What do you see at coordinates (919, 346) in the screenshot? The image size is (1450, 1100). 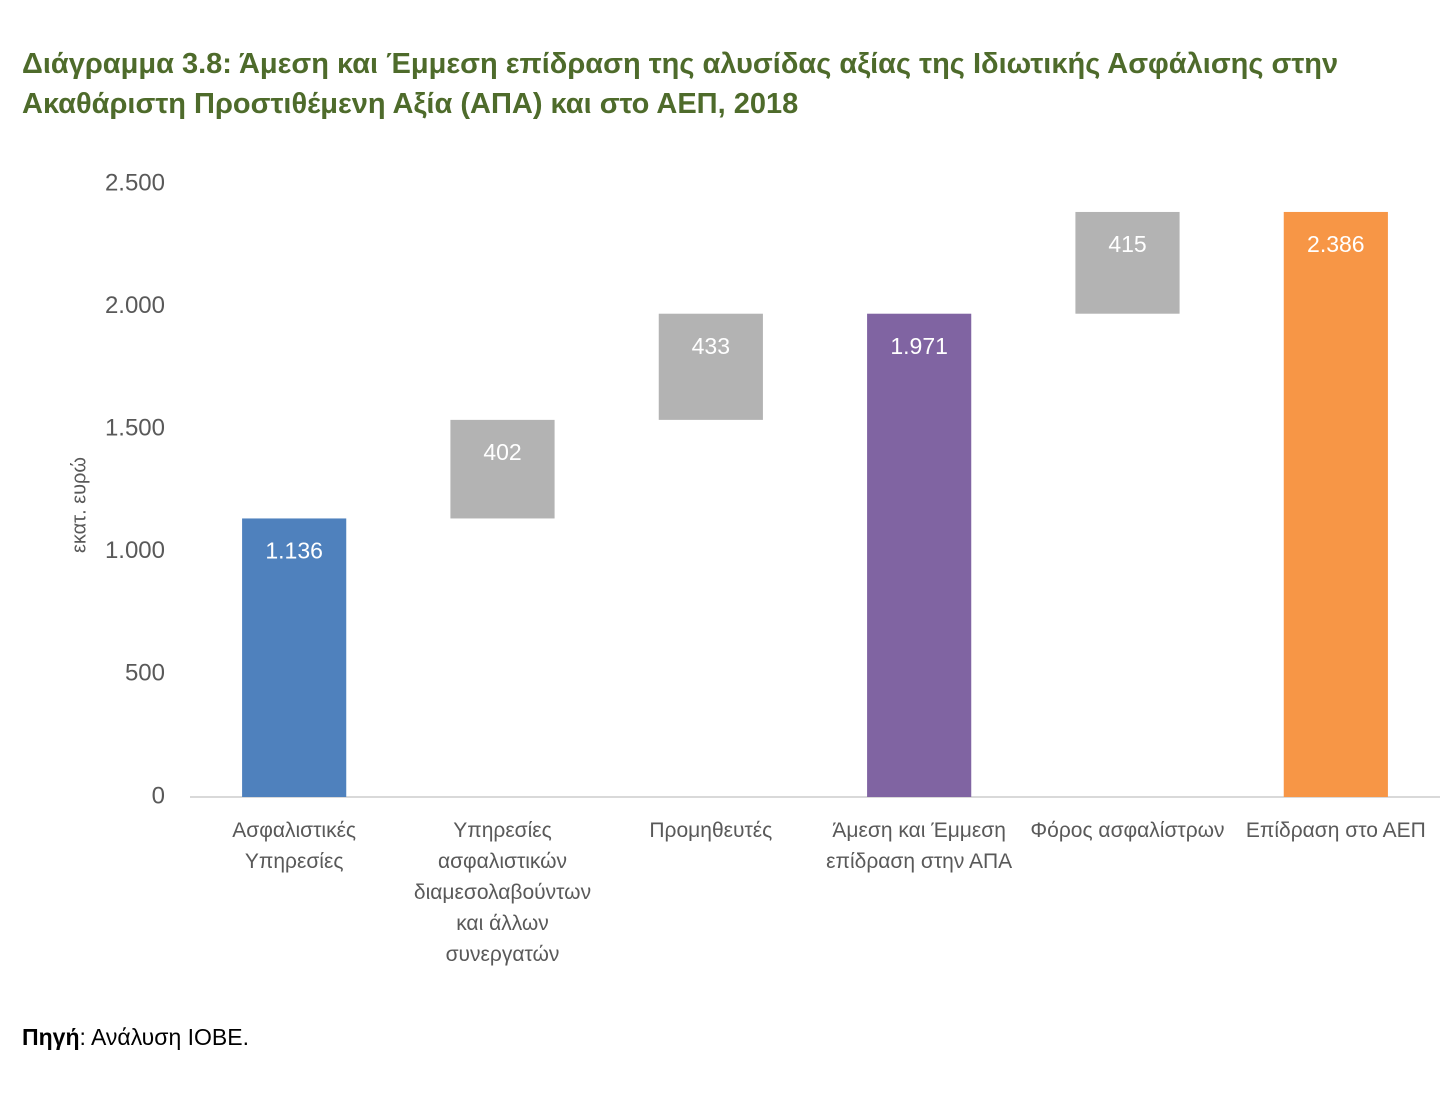 I see `value-label: 1.971` at bounding box center [919, 346].